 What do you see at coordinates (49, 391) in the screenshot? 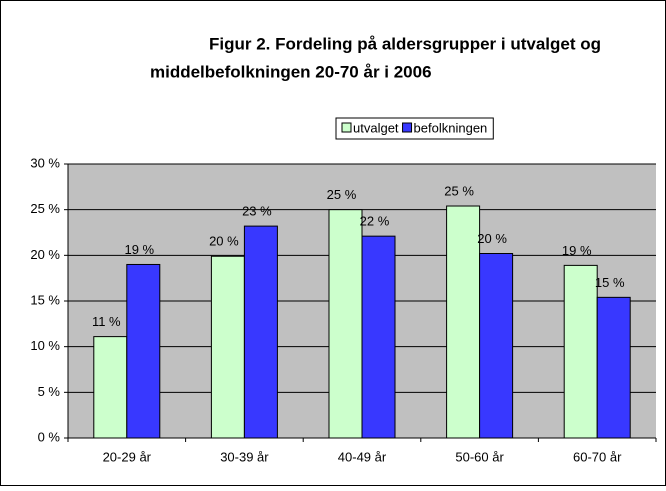
I see `y-tick-label: 5 %` at bounding box center [49, 391].